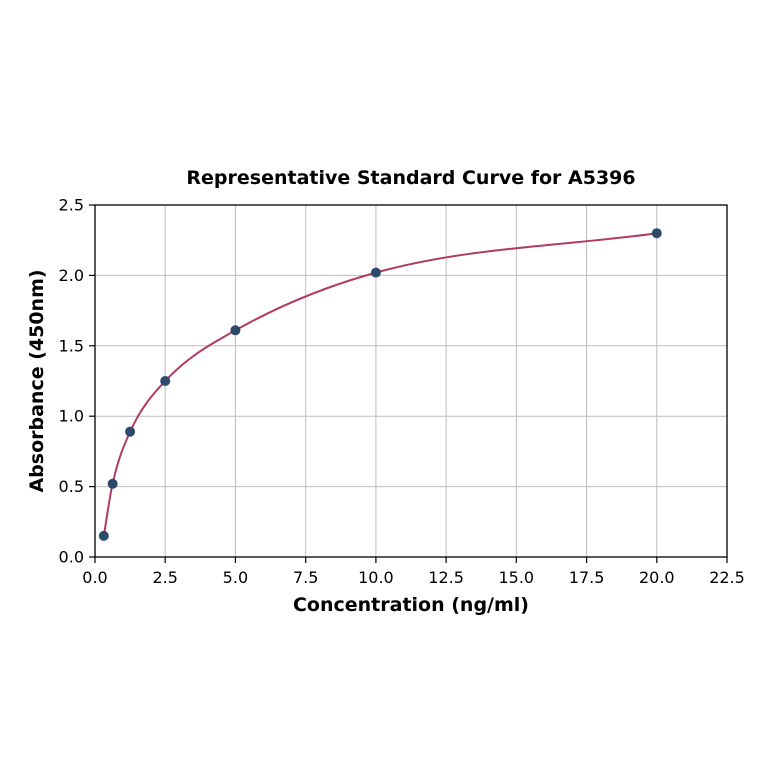 This screenshot has height=764, width=764. I want to click on x-tick-label: 0.0, so click(94, 577).